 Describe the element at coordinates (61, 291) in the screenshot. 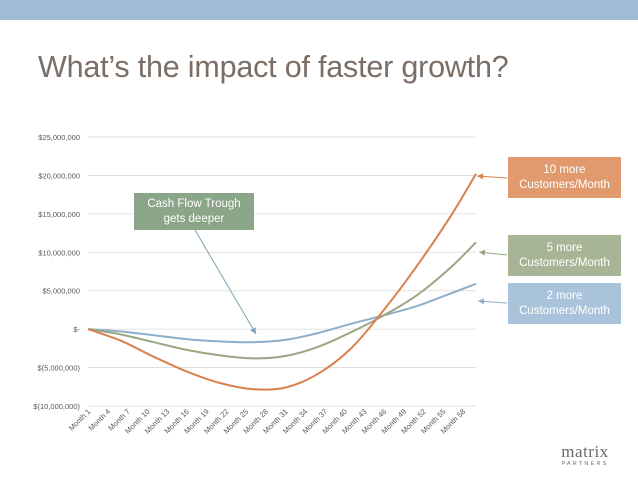

I see `y-tick-label: $5,000,000` at that location.